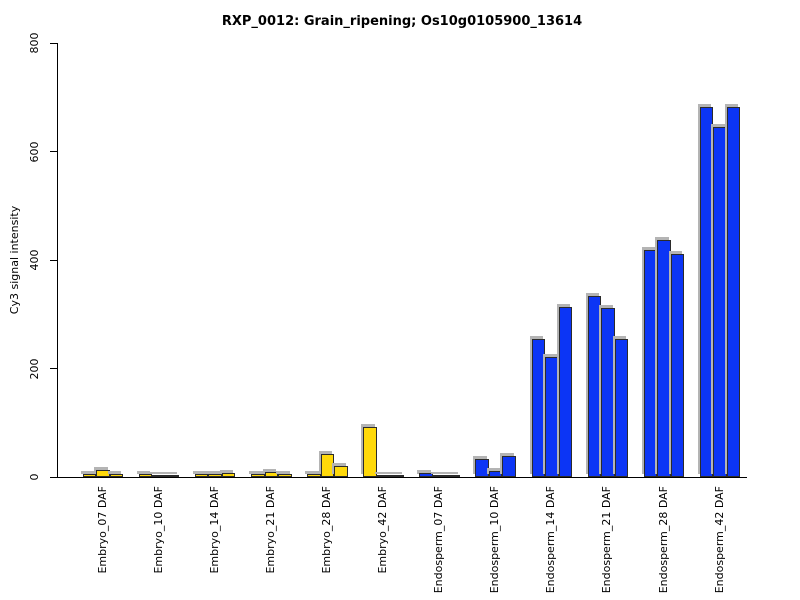  Describe the element at coordinates (439, 475) in the screenshot. I see `bar-Endosperm_07_DAF-rep2` at that location.